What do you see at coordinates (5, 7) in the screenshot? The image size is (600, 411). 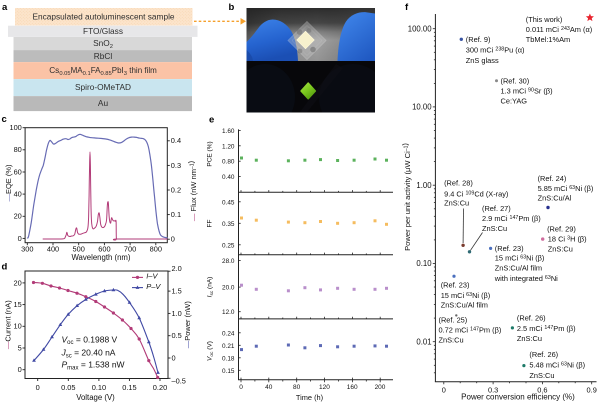 I see `svg-text: a` at bounding box center [5, 7].